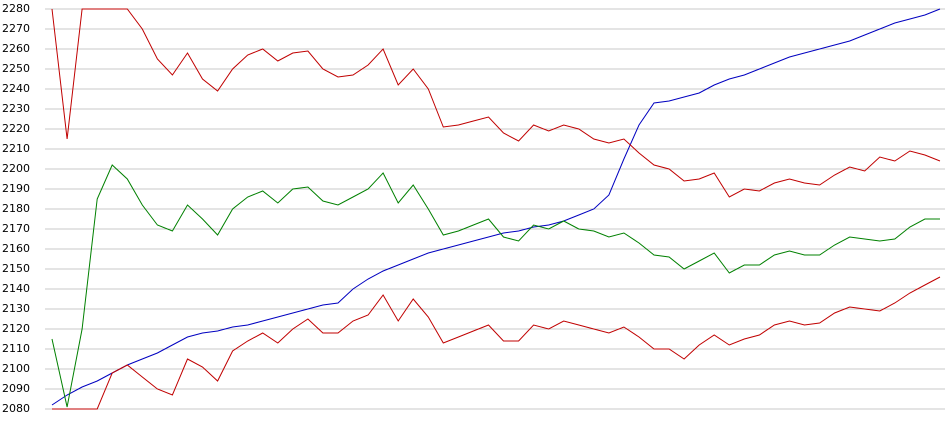 The width and height of the screenshot is (950, 435). What do you see at coordinates (16, 228) in the screenshot?
I see `y-tick-label: 2170` at bounding box center [16, 228].